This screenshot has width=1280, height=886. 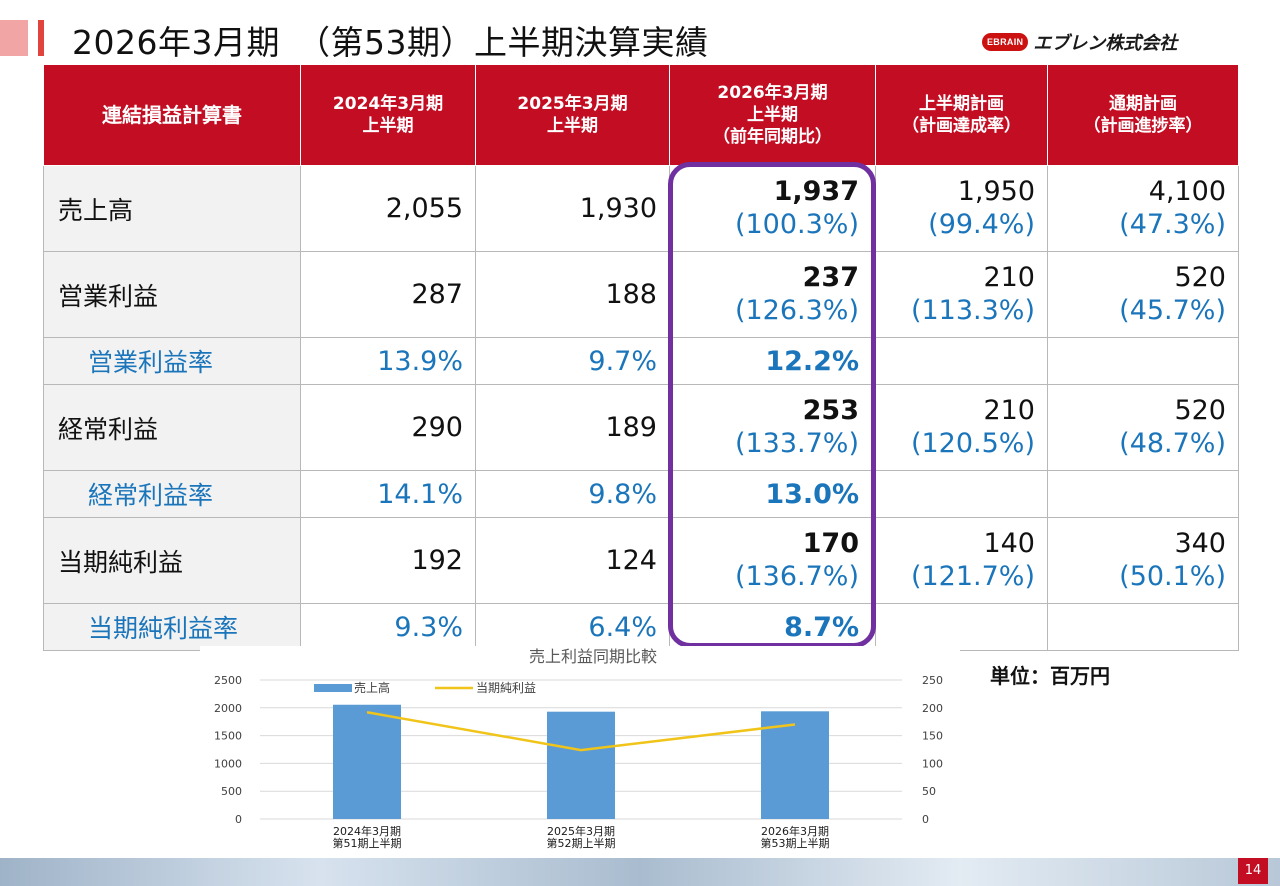 What do you see at coordinates (1200, 544) in the screenshot?
I see `plan-full-value: 340` at bounding box center [1200, 544].